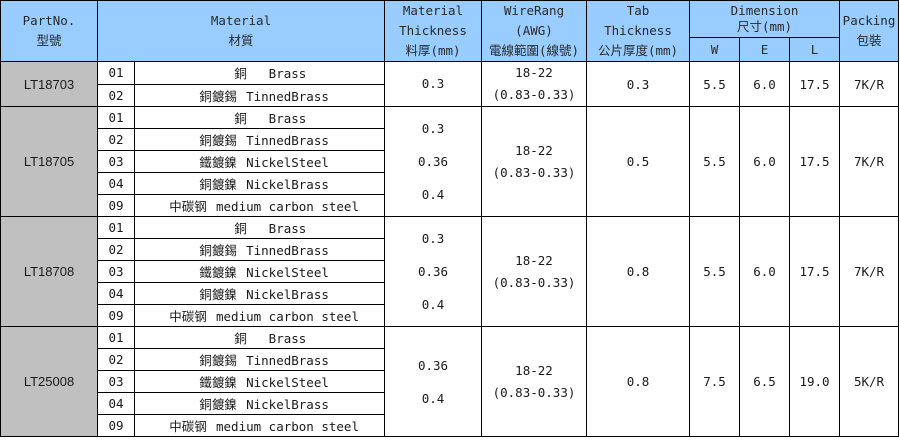 The image size is (900, 442). Describe the element at coordinates (638, 31) in the screenshot. I see `header-tab: Tab Thickness 公片厚度(mm)` at that location.